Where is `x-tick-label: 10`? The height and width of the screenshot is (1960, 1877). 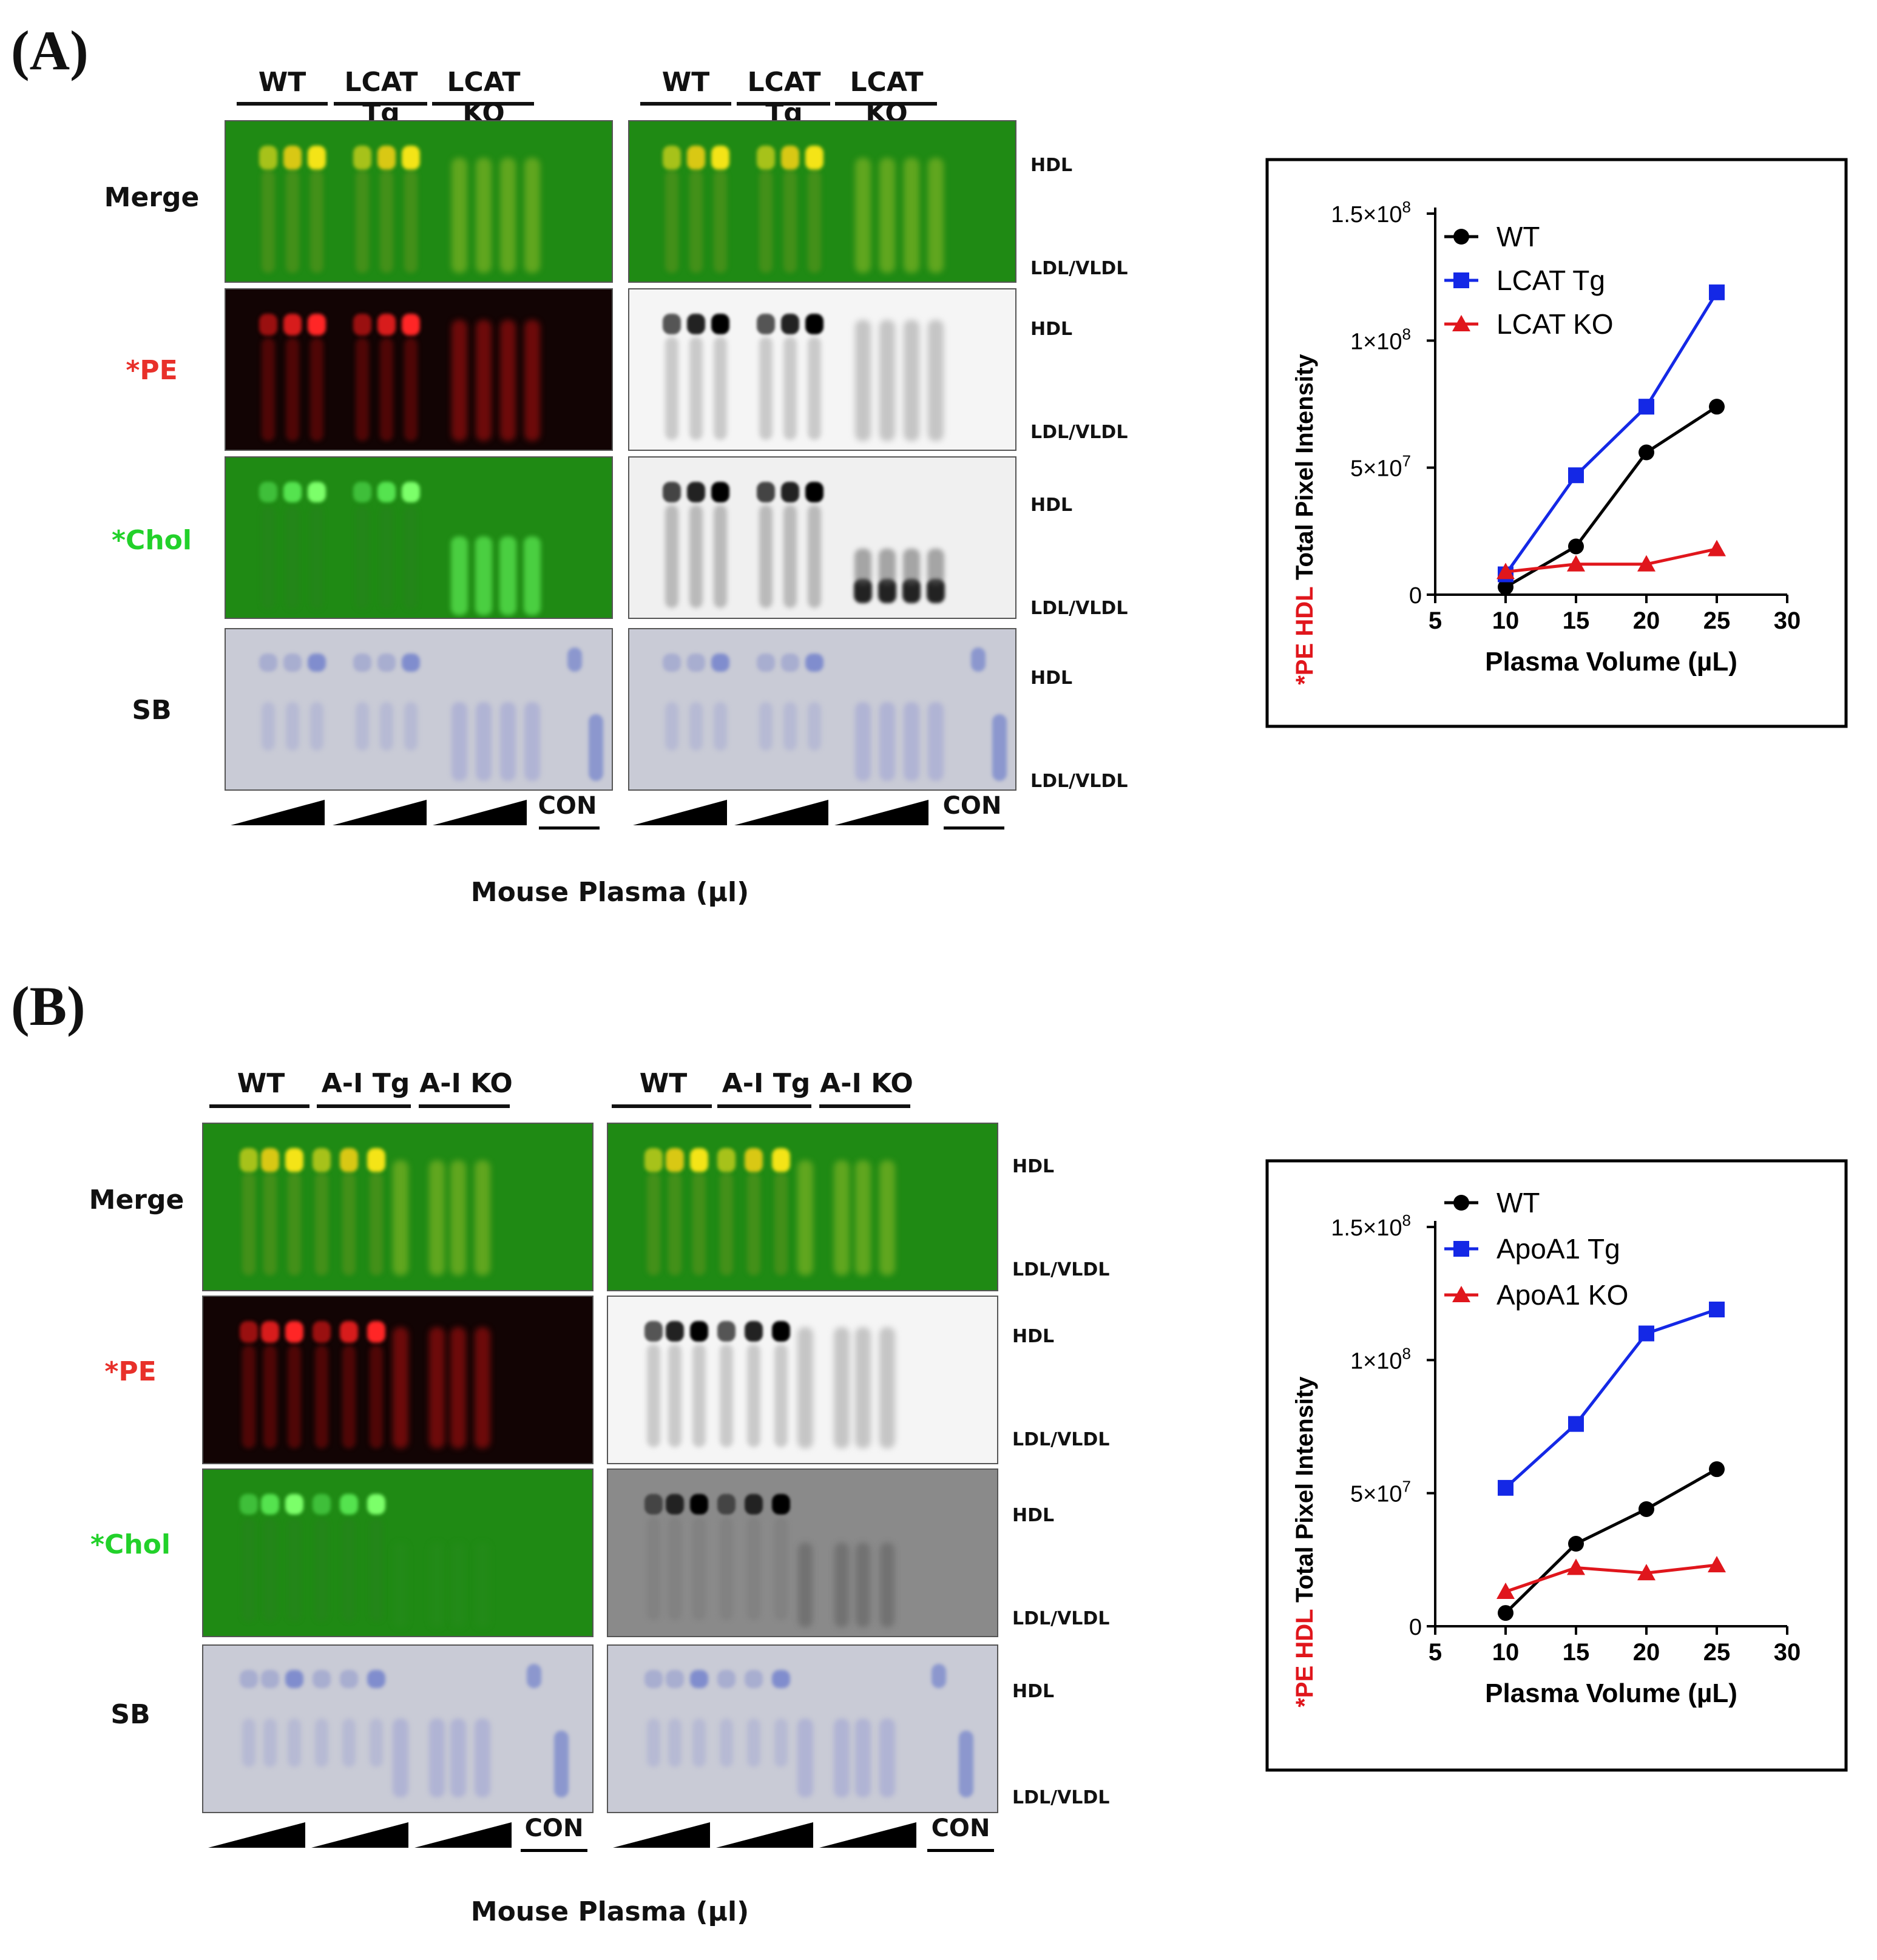
x-tick-label: 10 is located at coordinates (1506, 1652).